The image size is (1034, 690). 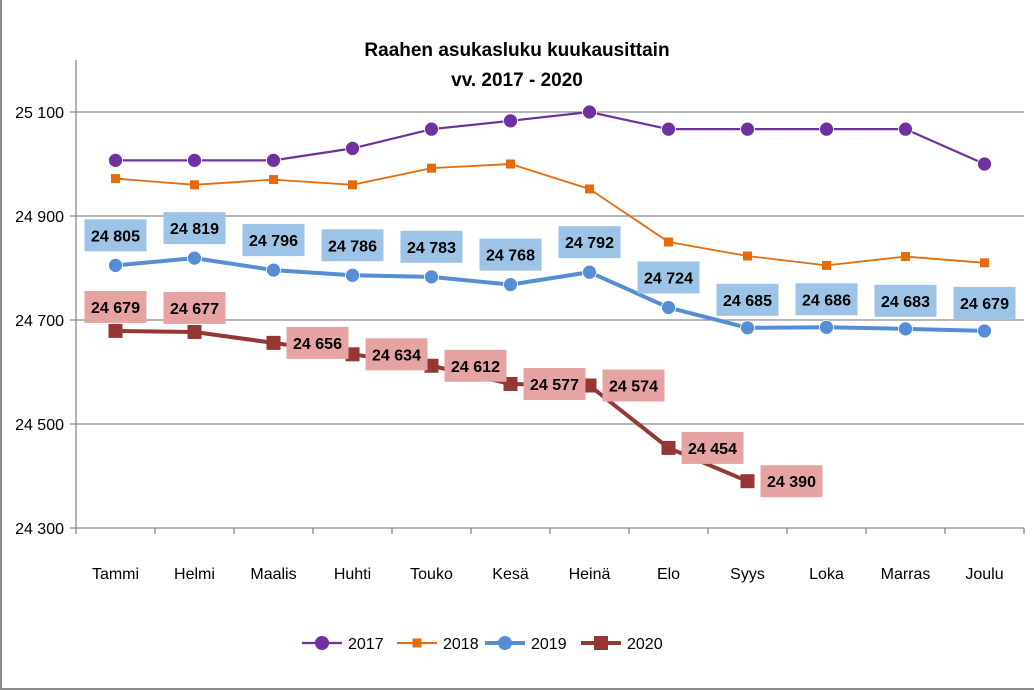 What do you see at coordinates (645, 644) in the screenshot?
I see `legend-label: 2020` at bounding box center [645, 644].